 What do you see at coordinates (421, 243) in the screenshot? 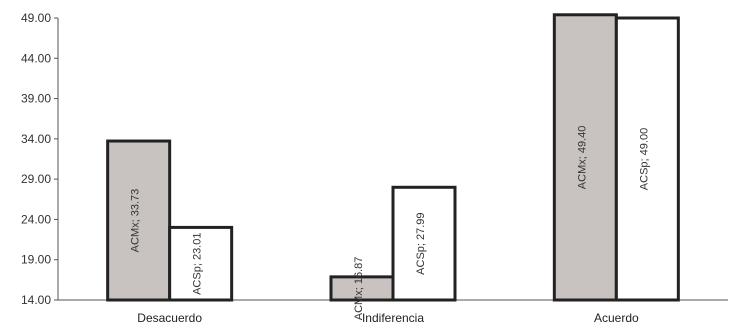
I see `data-label: ACSp; 27.99` at bounding box center [421, 243].